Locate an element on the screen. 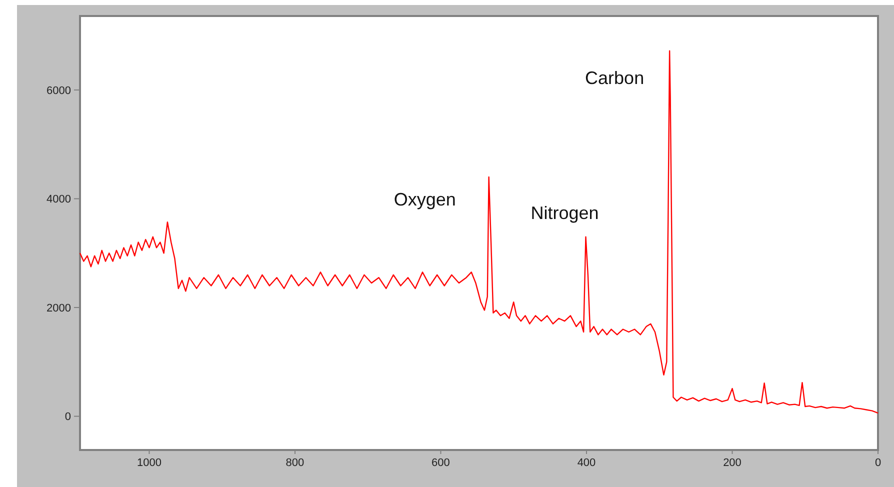  annotation: Carbon is located at coordinates (614, 78).